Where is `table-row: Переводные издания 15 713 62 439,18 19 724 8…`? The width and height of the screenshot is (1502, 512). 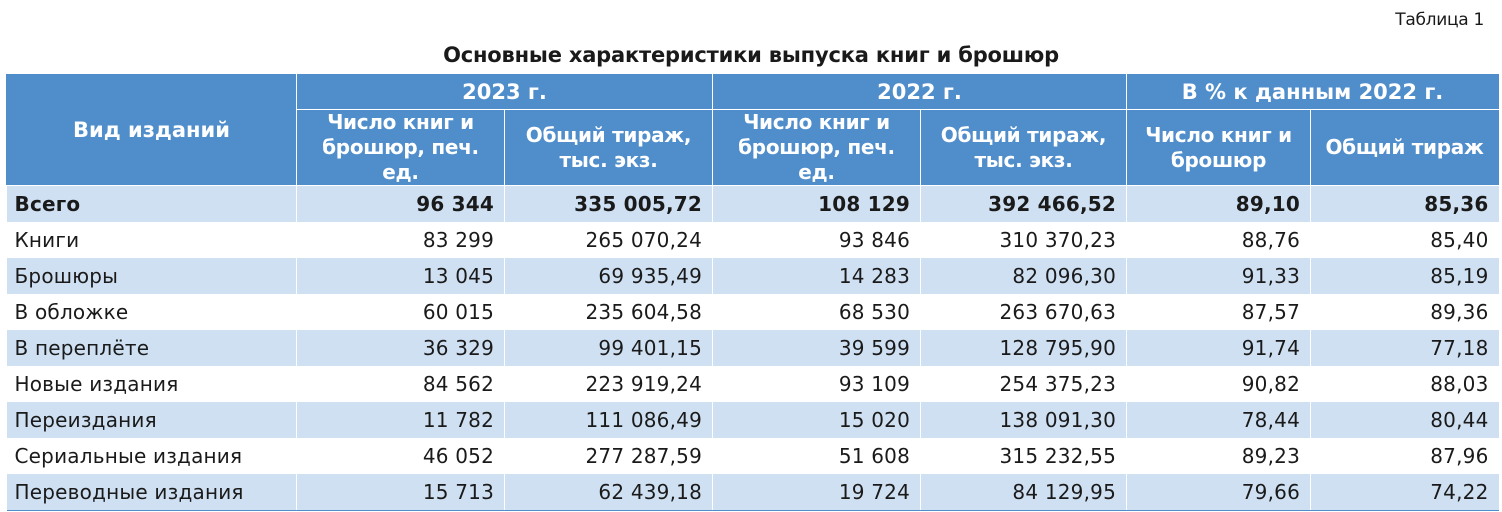
table-row: Переводные издания 15 713 62 439,18 19 724 8… is located at coordinates (752, 492).